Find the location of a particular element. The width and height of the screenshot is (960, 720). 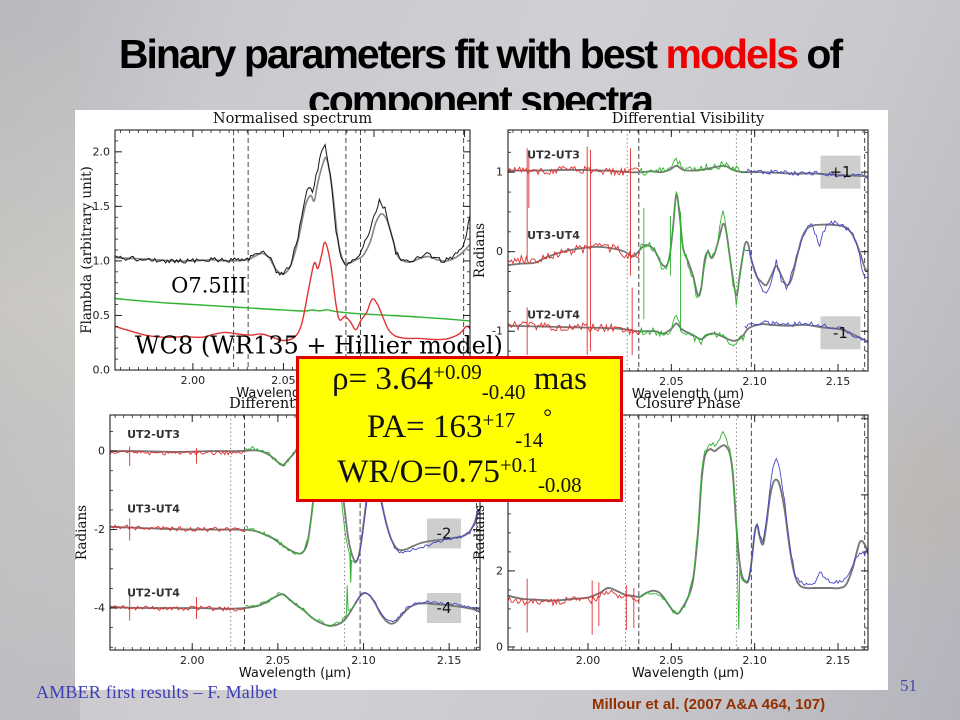

slide-page-number: 51 is located at coordinates (908, 685).